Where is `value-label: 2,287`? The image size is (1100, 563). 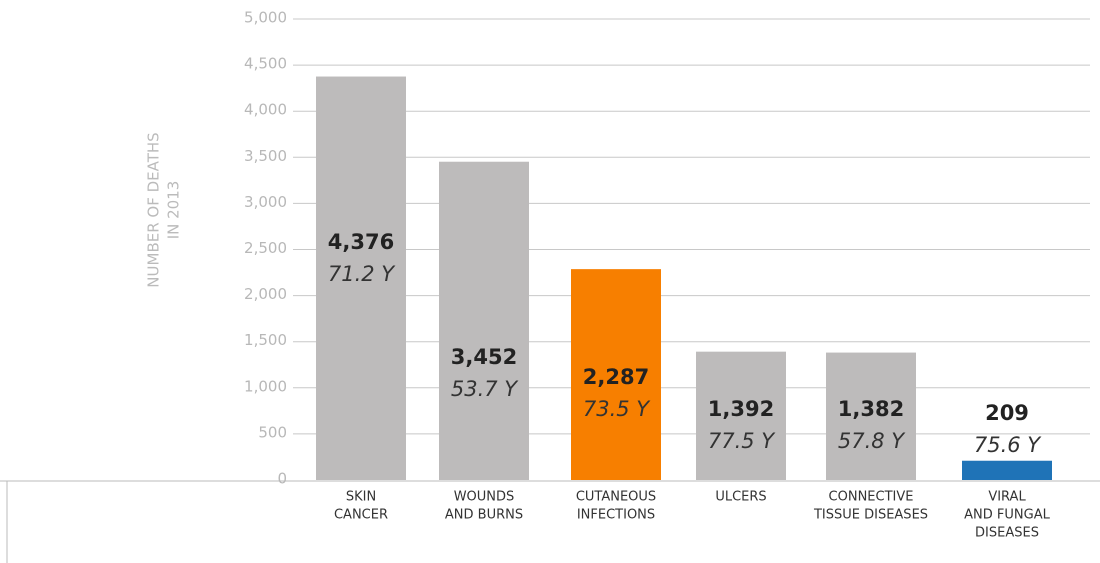 value-label: 2,287 is located at coordinates (616, 377).